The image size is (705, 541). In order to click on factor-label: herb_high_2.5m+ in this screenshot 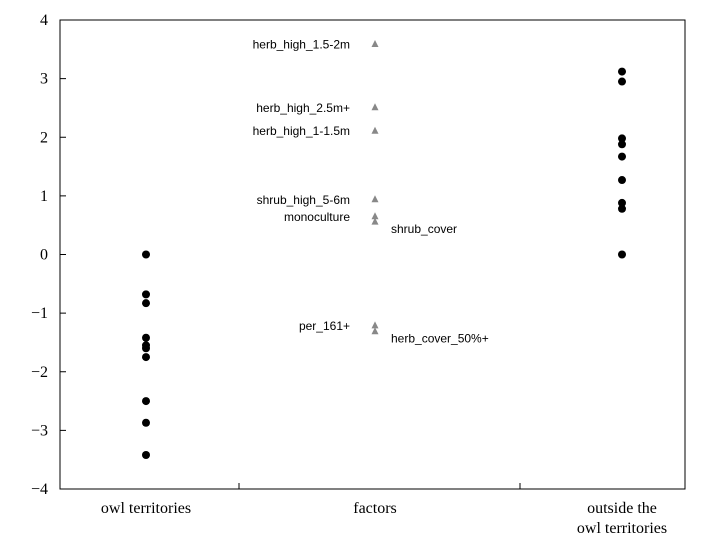, I will do `click(303, 108)`.